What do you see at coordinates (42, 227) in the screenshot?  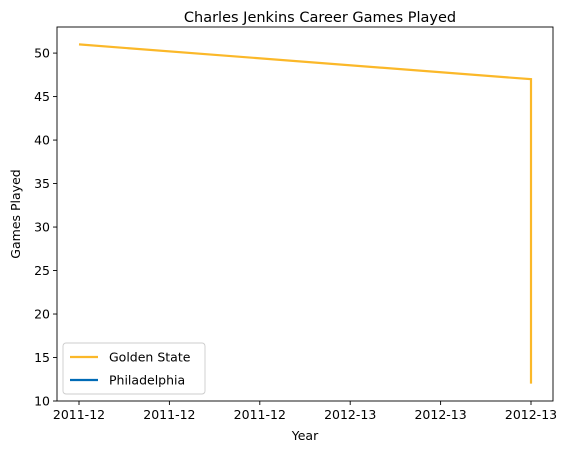 I see `y-tick-label: 30` at bounding box center [42, 227].